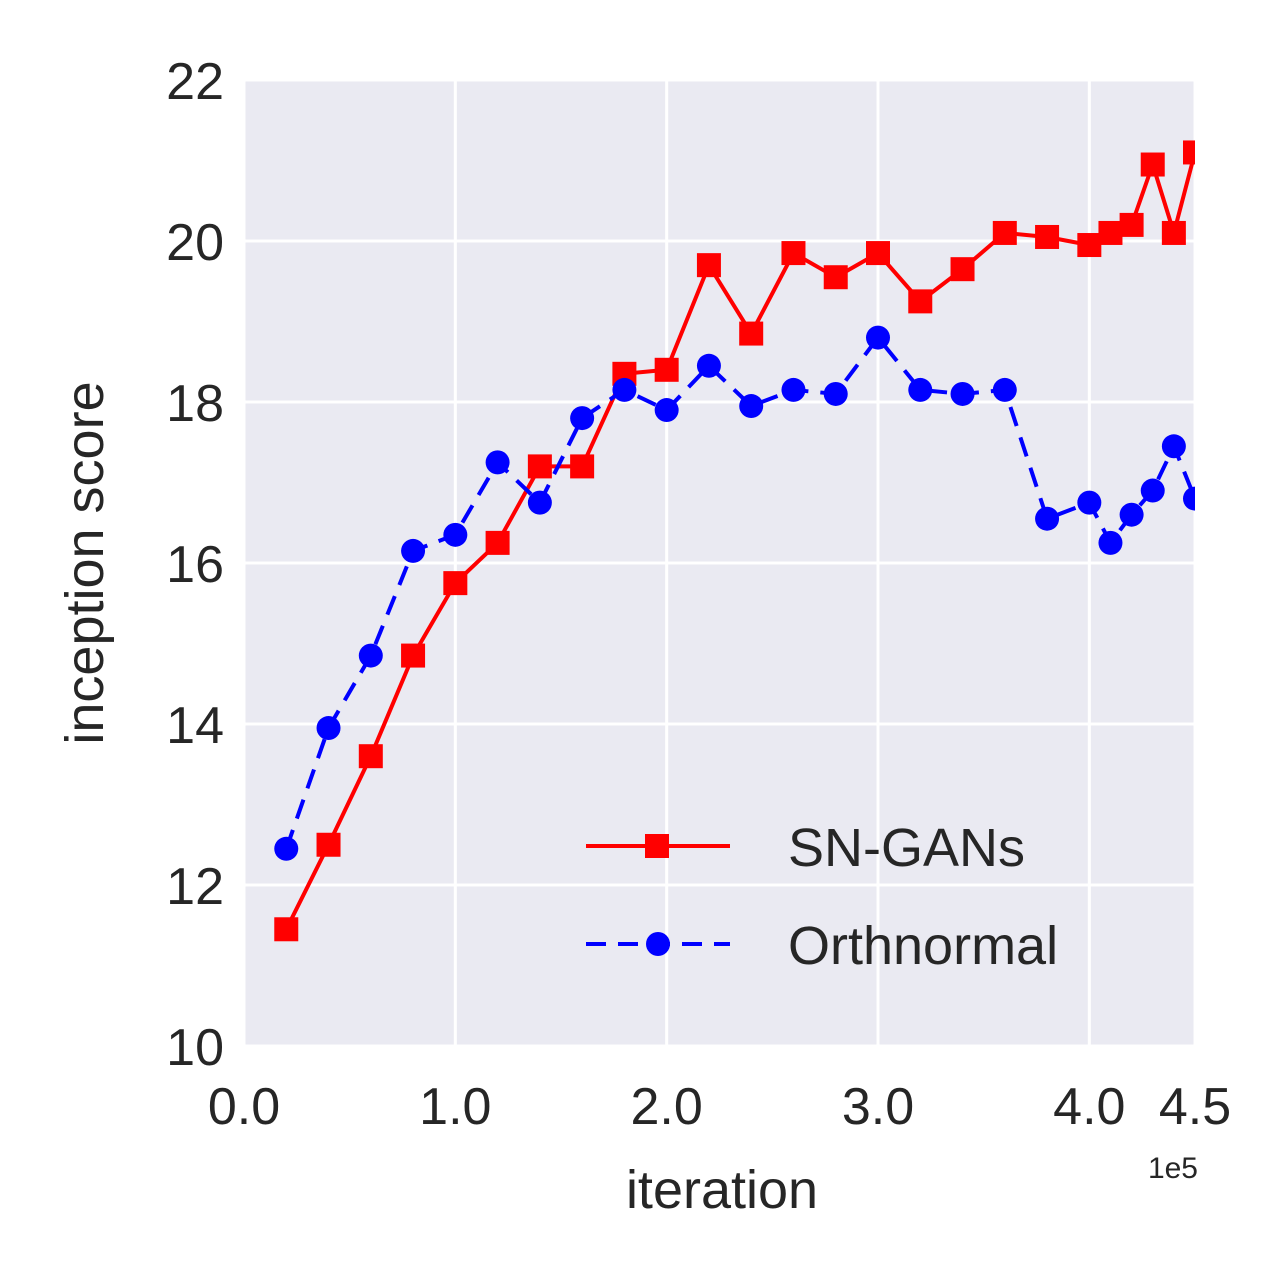  I want to click on x-tick-label: 4.5, so click(1195, 1107).